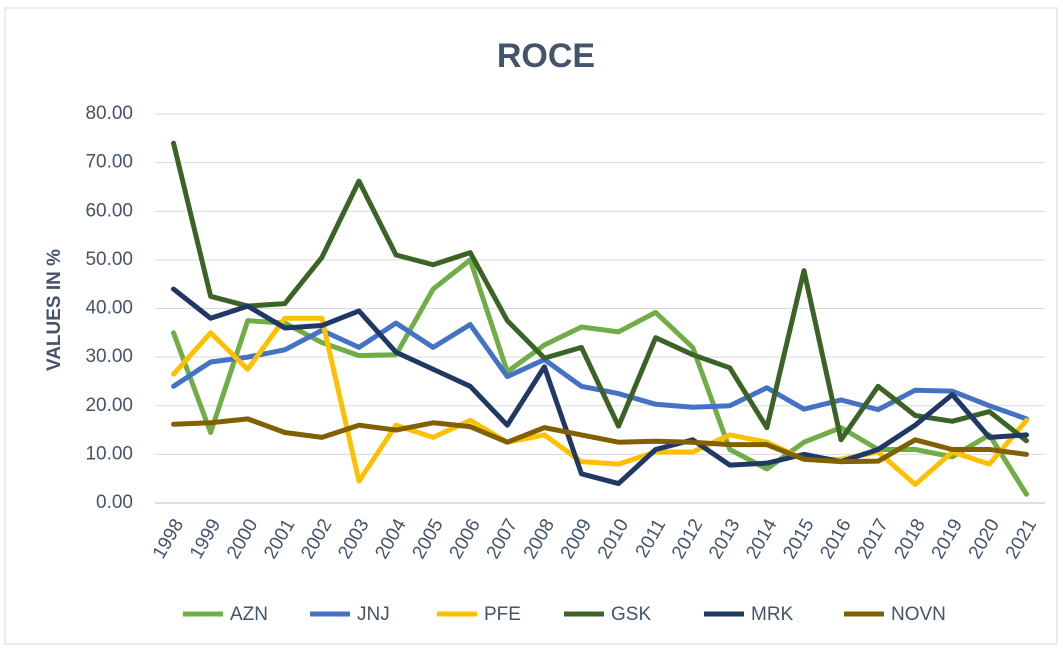  What do you see at coordinates (109, 356) in the screenshot?
I see `y-tick-label: 30.00` at bounding box center [109, 356].